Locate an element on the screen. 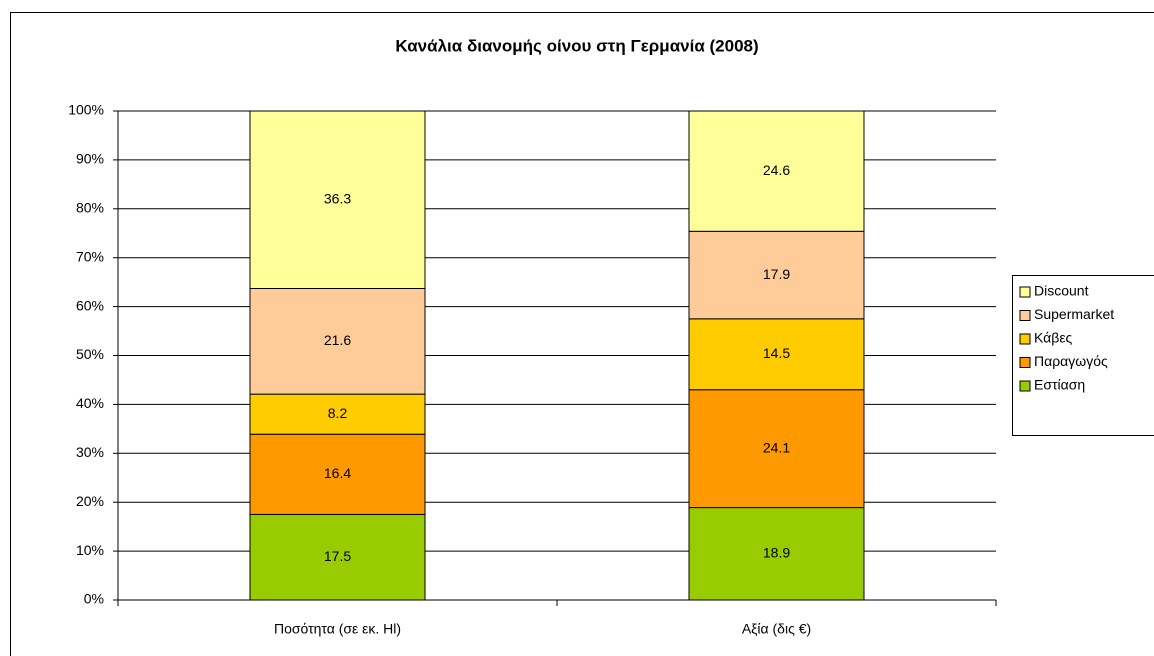  y-tick-label: 60% is located at coordinates (90, 305).